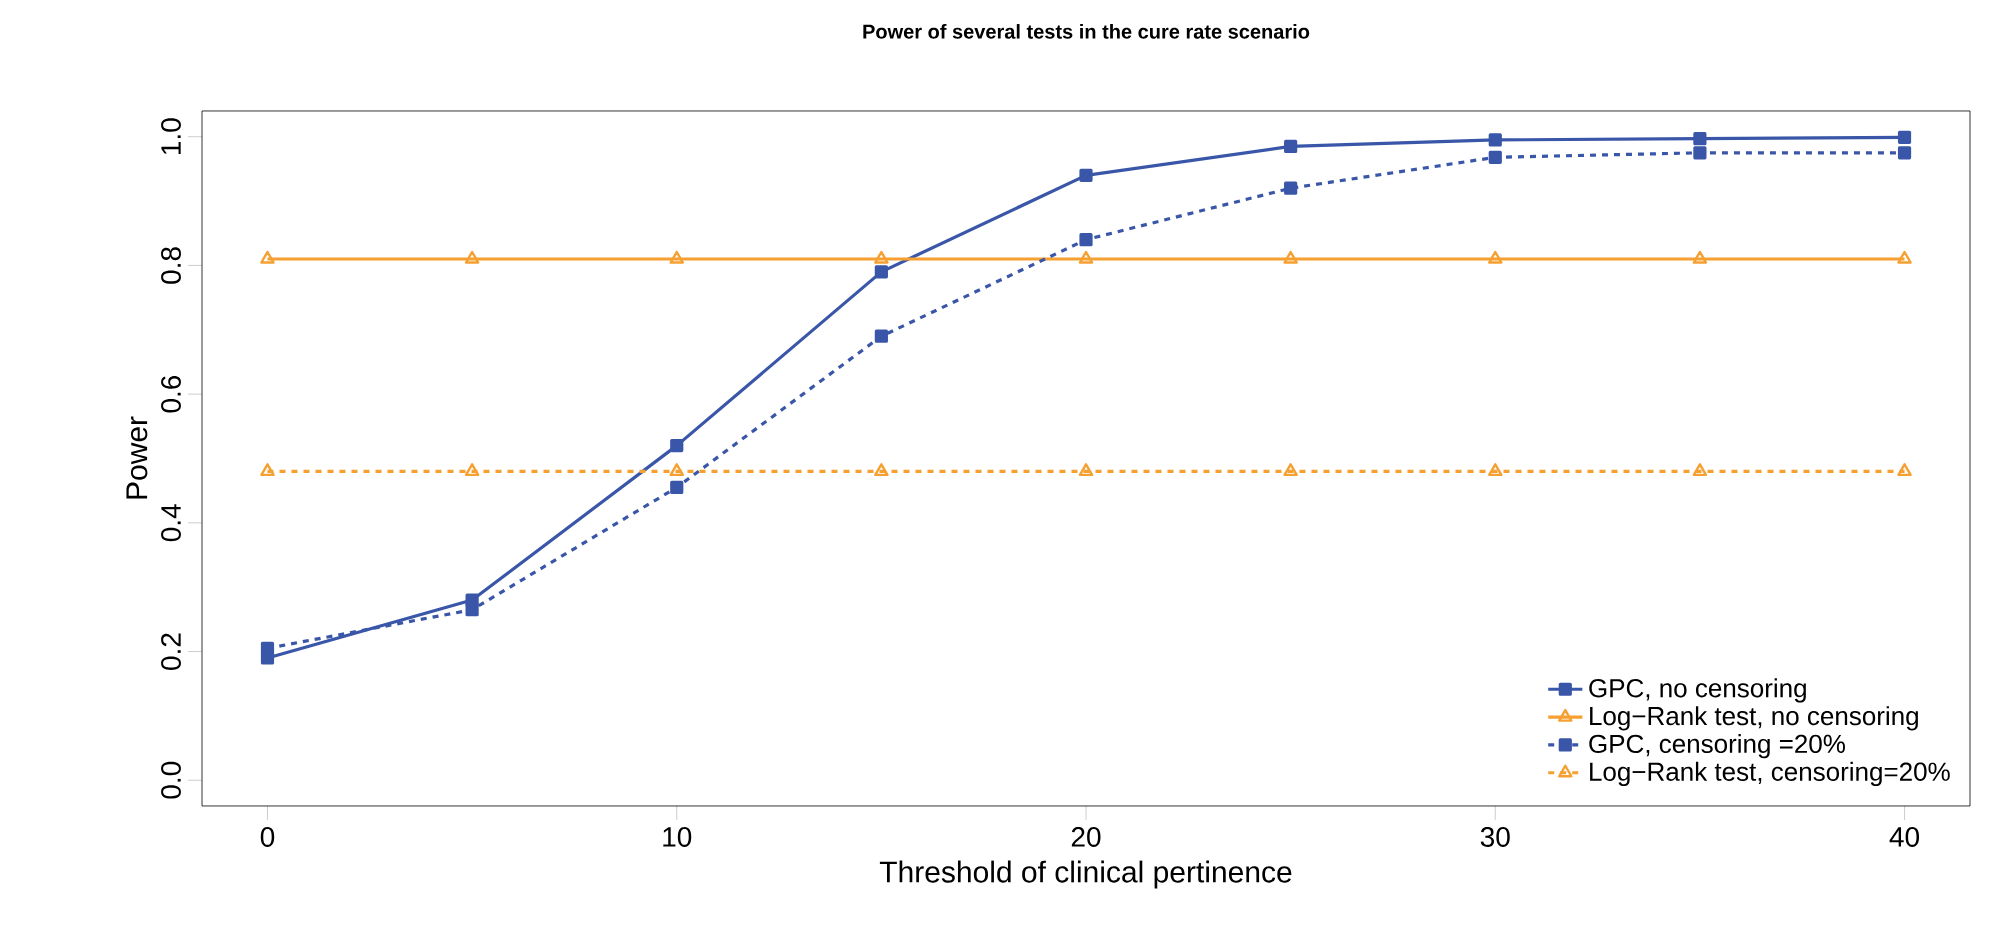  I want to click on y-tick-label: 0.0, so click(171, 780).